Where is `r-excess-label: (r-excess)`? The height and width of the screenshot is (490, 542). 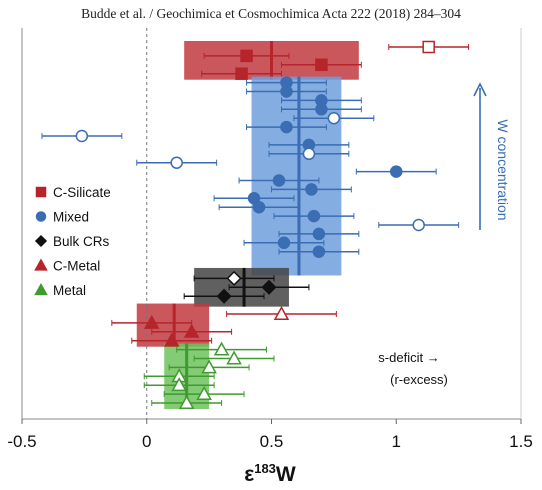
r-excess-label: (r-excess) is located at coordinates (419, 379).